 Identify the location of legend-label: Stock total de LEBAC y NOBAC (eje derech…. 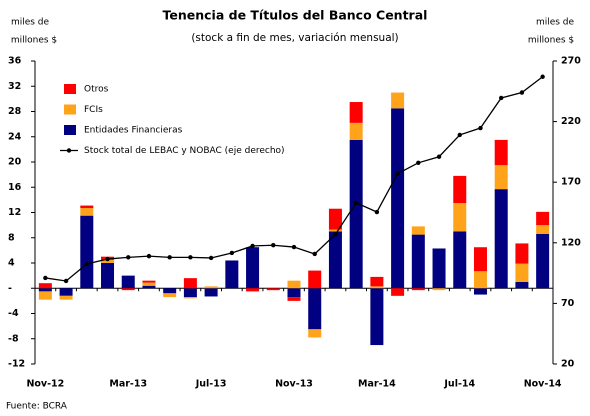
(184, 151).